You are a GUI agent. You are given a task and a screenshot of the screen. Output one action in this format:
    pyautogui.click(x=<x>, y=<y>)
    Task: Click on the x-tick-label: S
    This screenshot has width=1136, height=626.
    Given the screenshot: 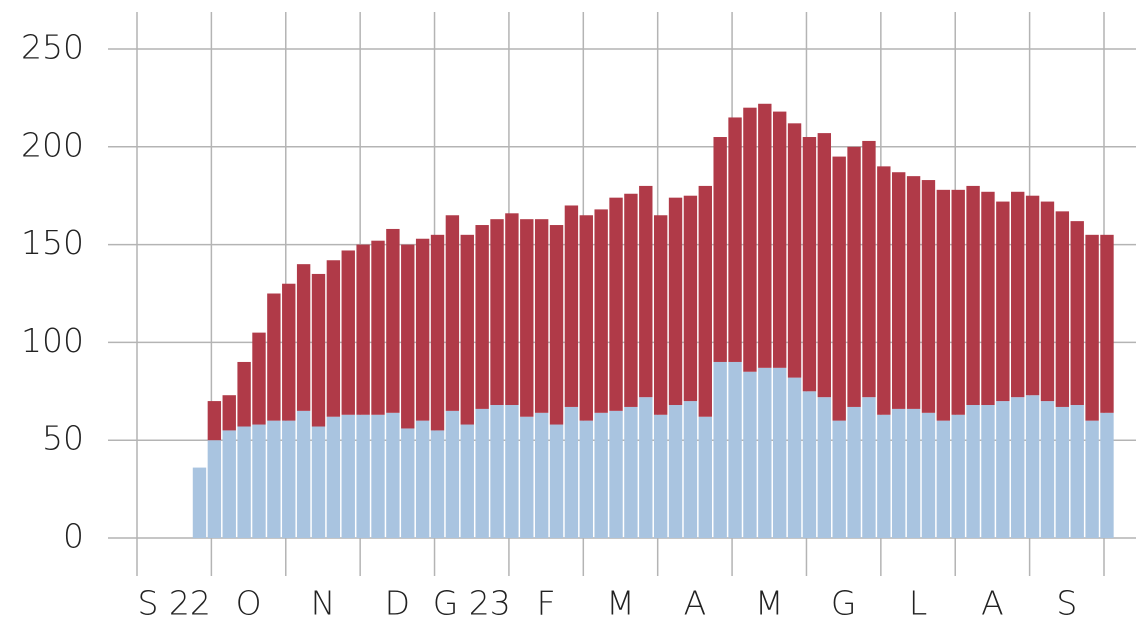 What is the action you would take?
    pyautogui.click(x=1066, y=603)
    